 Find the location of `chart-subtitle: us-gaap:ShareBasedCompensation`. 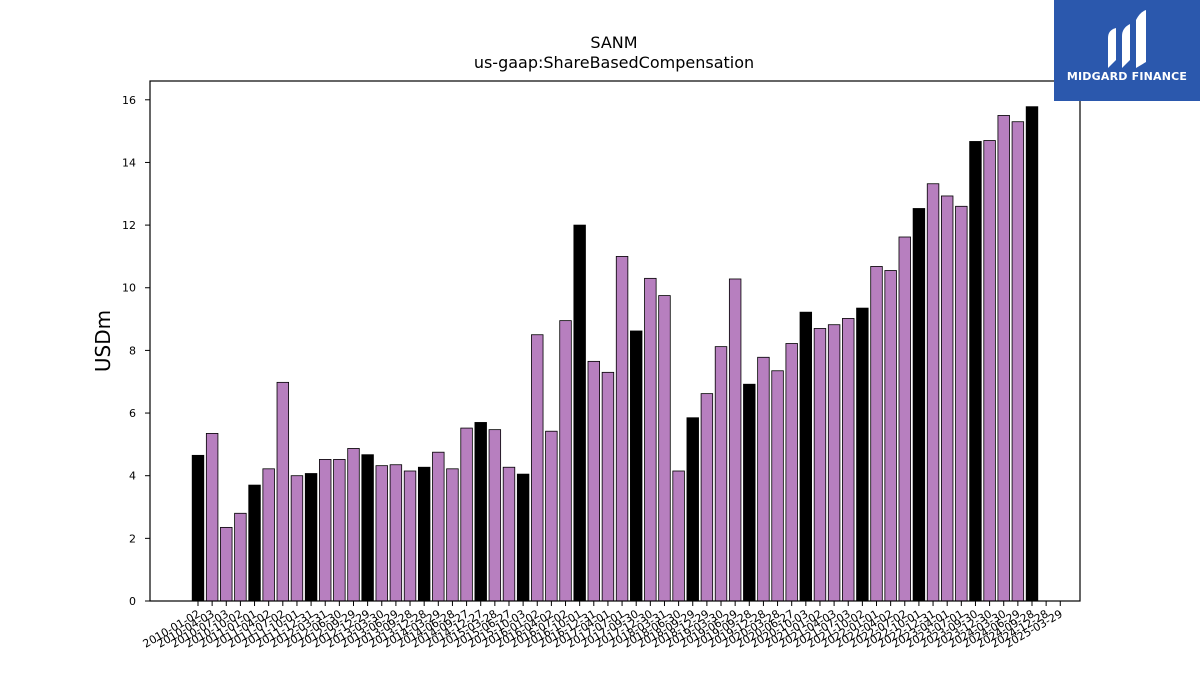

chart-subtitle: us-gaap:ShareBasedCompensation is located at coordinates (614, 62).